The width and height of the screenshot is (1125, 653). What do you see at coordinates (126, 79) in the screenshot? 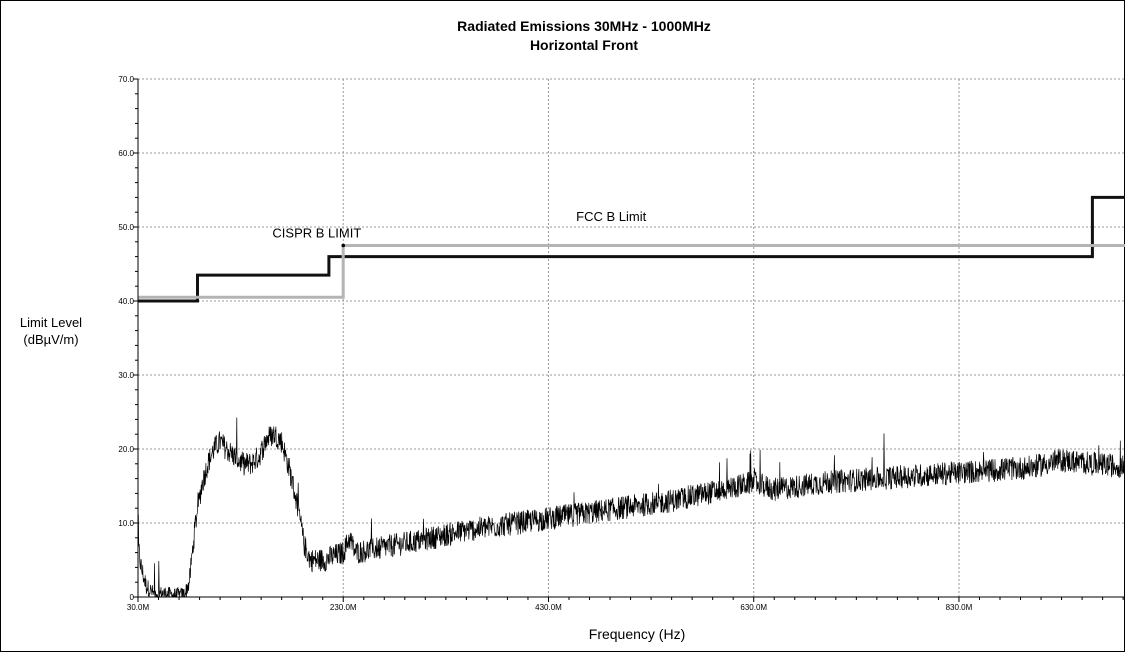
I see `y-tick-label: 70.0` at bounding box center [126, 79].